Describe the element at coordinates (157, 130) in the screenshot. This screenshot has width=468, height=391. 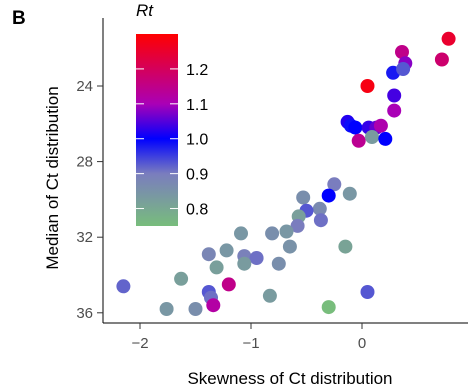
I see `legend-colorbar` at that location.